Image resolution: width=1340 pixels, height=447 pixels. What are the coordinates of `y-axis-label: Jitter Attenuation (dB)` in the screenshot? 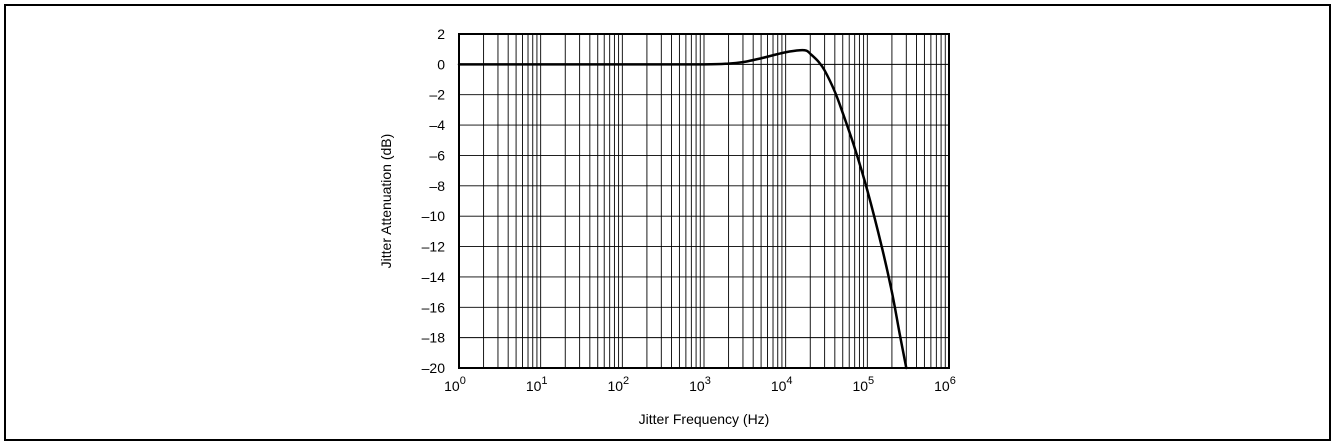 It's located at (386, 201).